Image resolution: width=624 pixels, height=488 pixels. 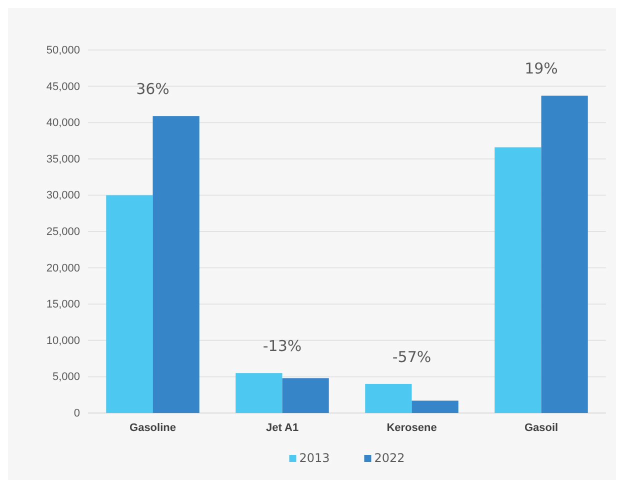 What do you see at coordinates (153, 89) in the screenshot?
I see `annotation: 36%` at bounding box center [153, 89].